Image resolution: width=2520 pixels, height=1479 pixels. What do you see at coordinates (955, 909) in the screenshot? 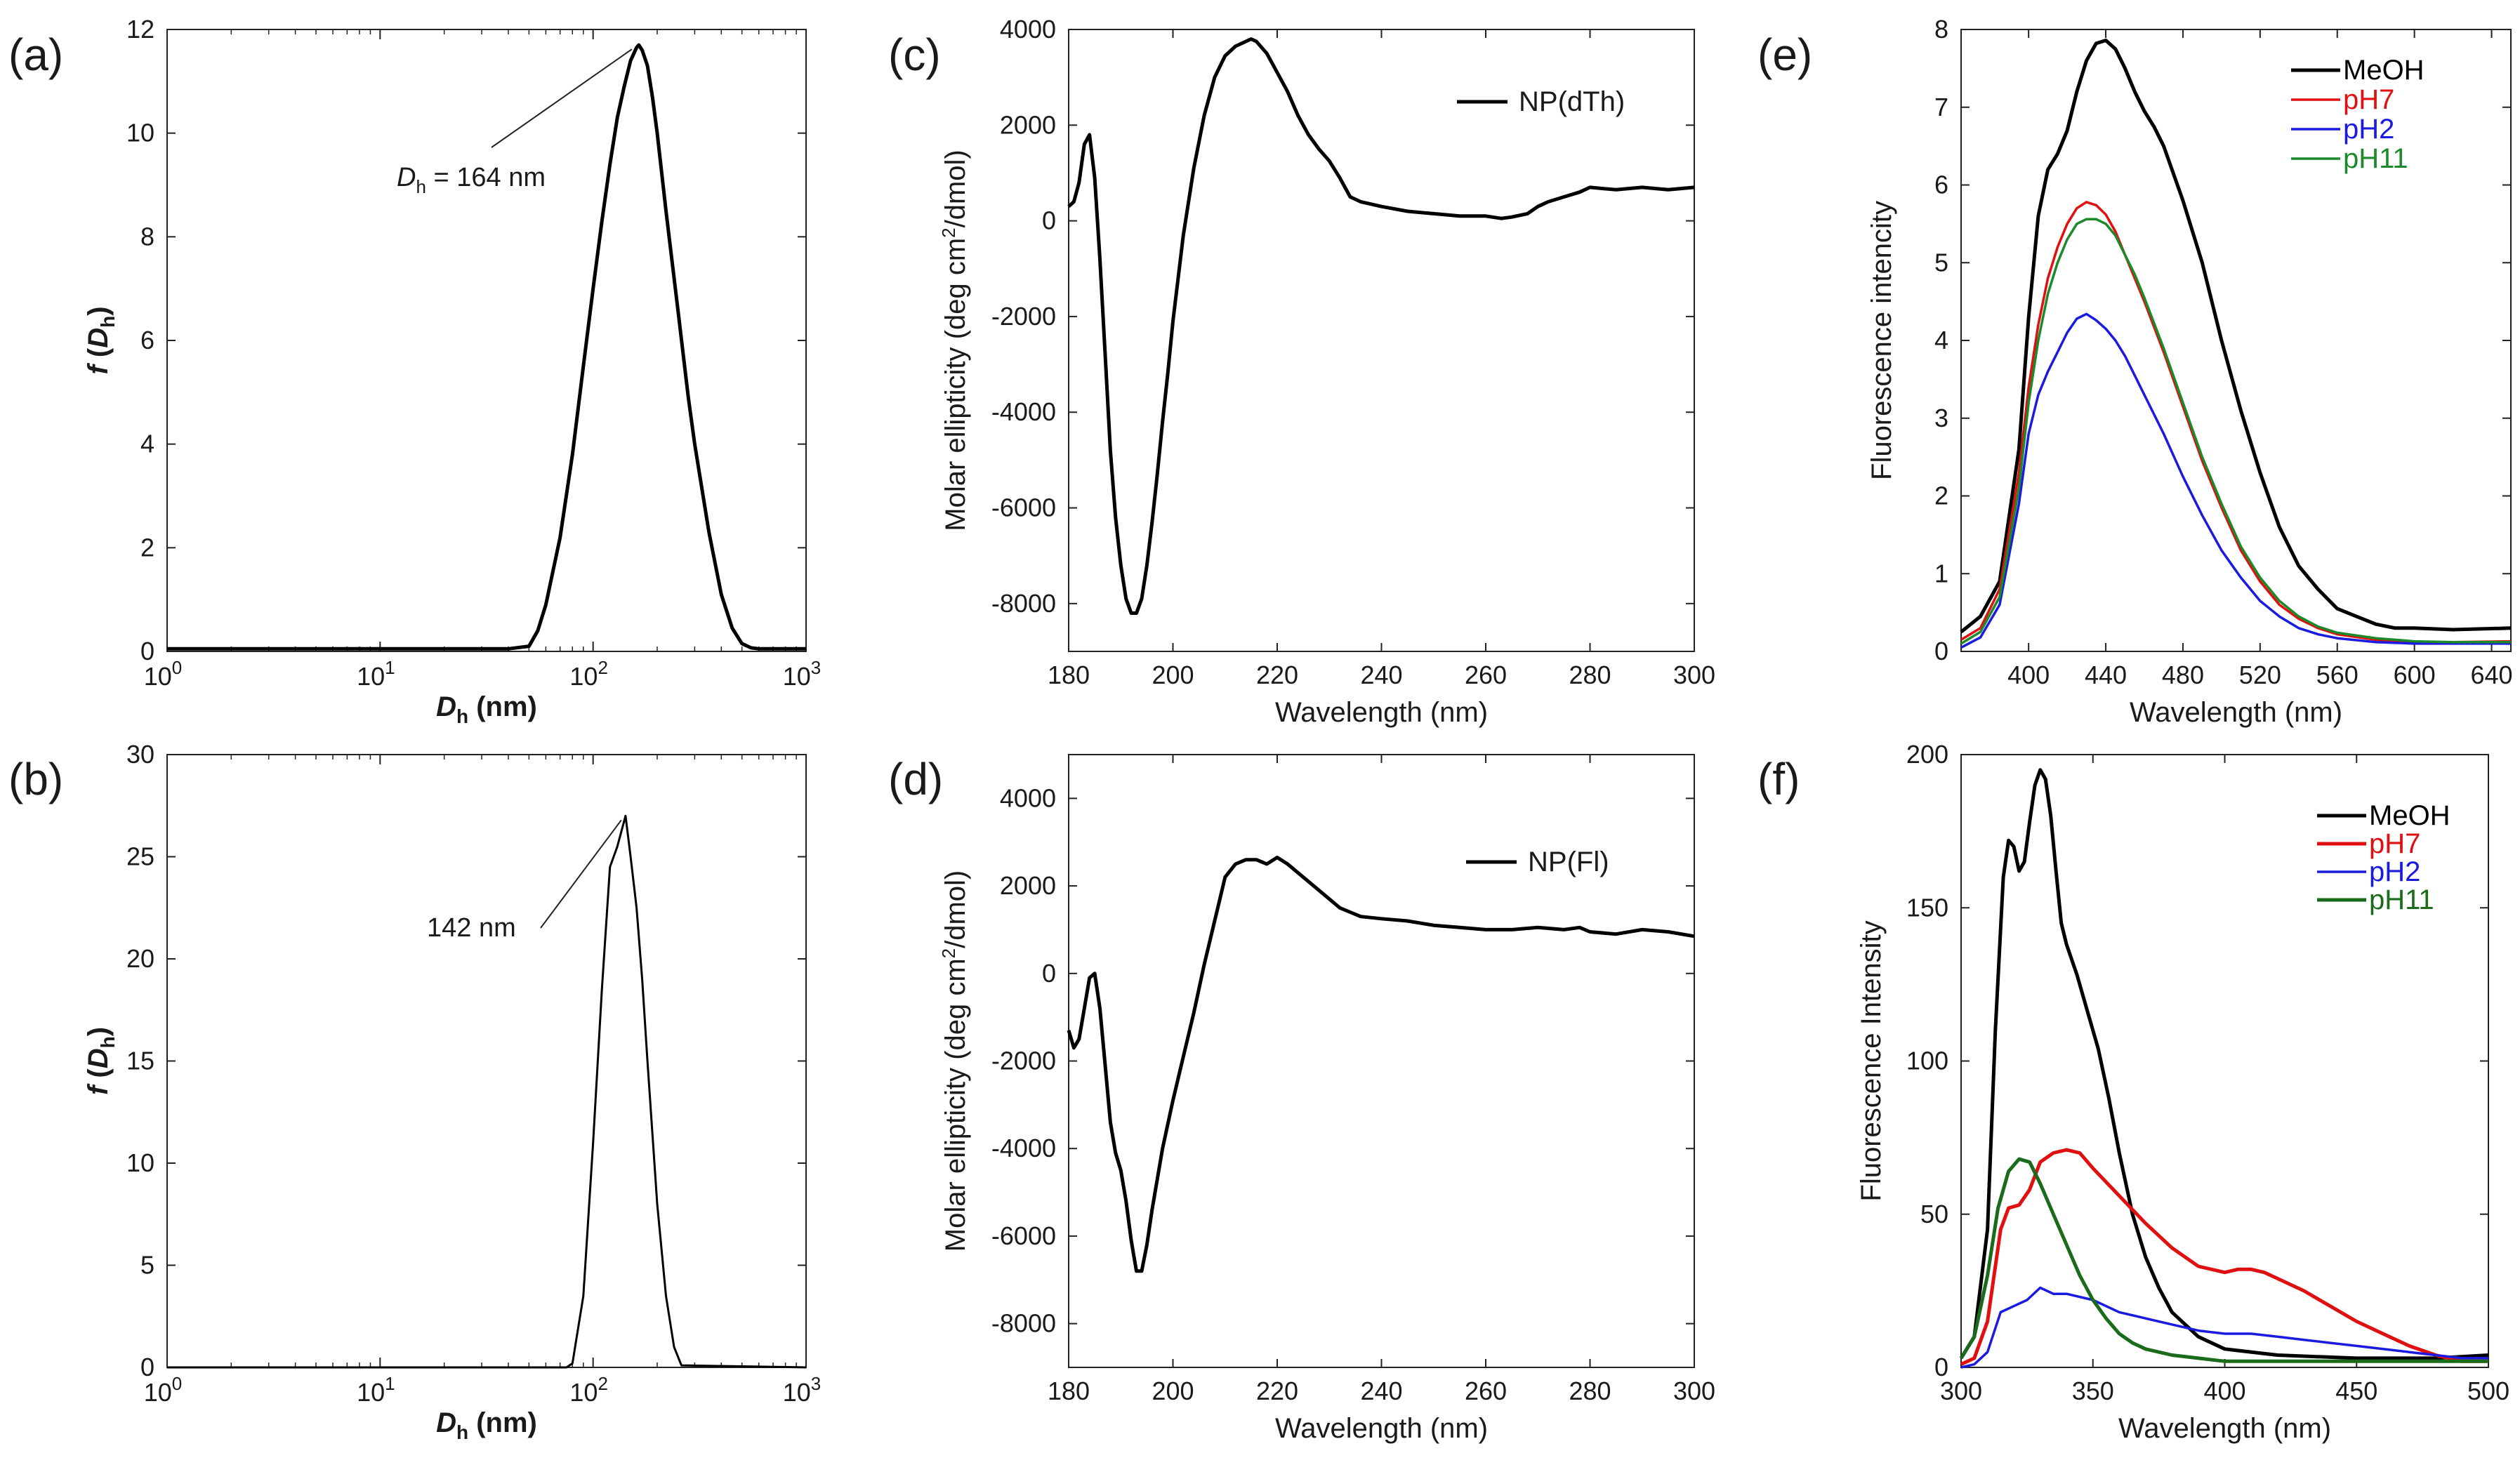
I see `y-label-unit: /dmol)` at bounding box center [955, 909].